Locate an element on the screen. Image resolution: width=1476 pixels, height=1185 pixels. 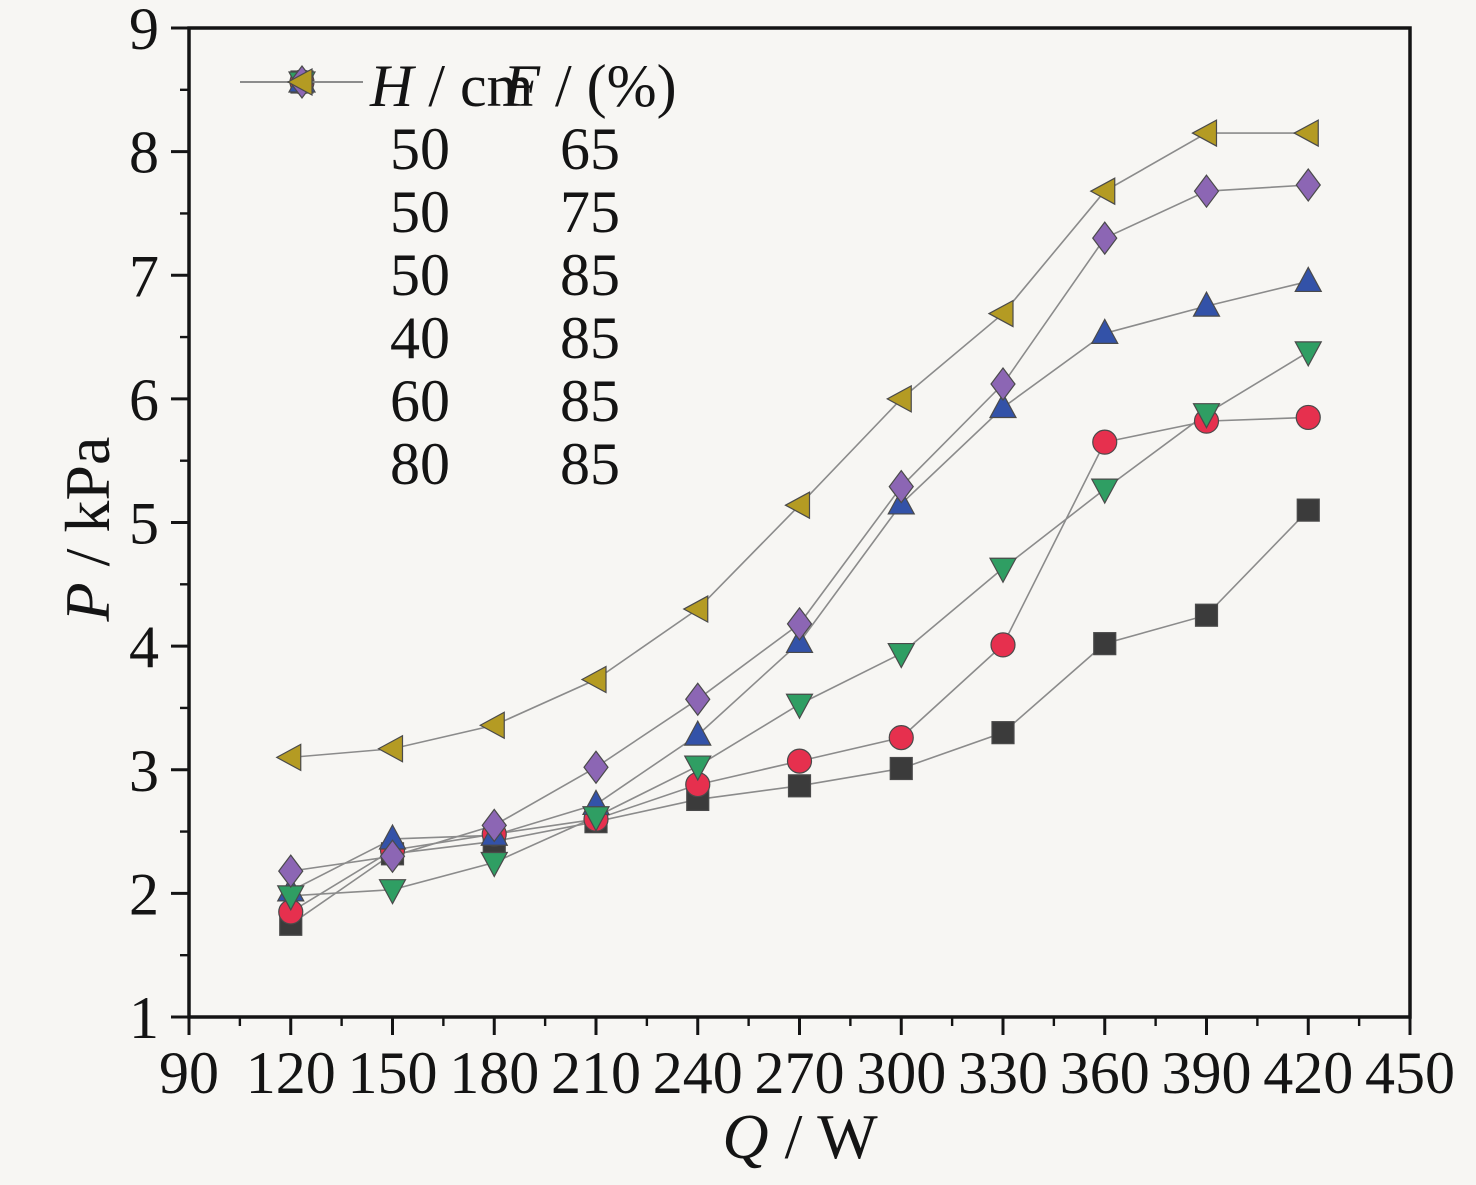
legend-h-value: 80 is located at coordinates (420, 464).